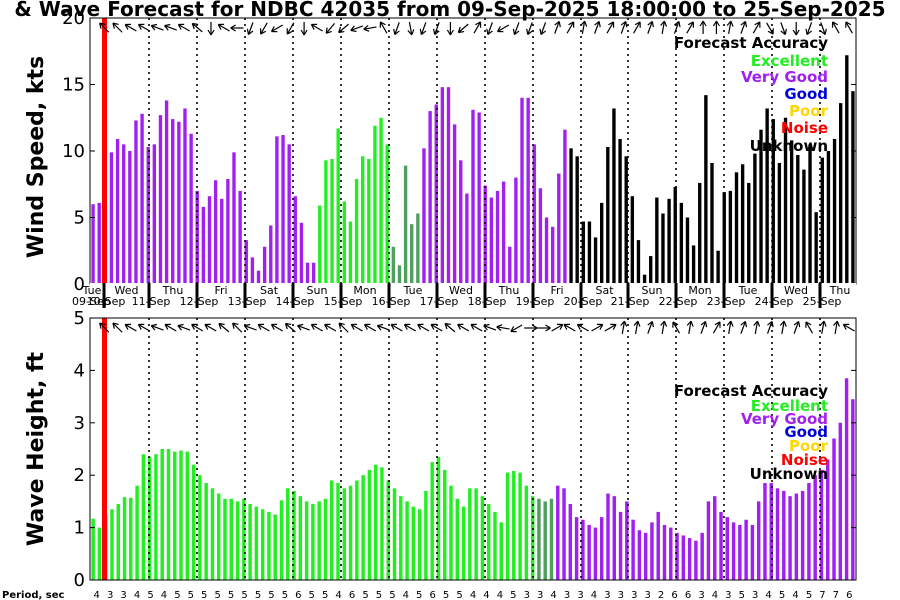 The width and height of the screenshot is (900, 600). Describe the element at coordinates (500, 595) in the screenshot. I see `period-label: 4` at that location.